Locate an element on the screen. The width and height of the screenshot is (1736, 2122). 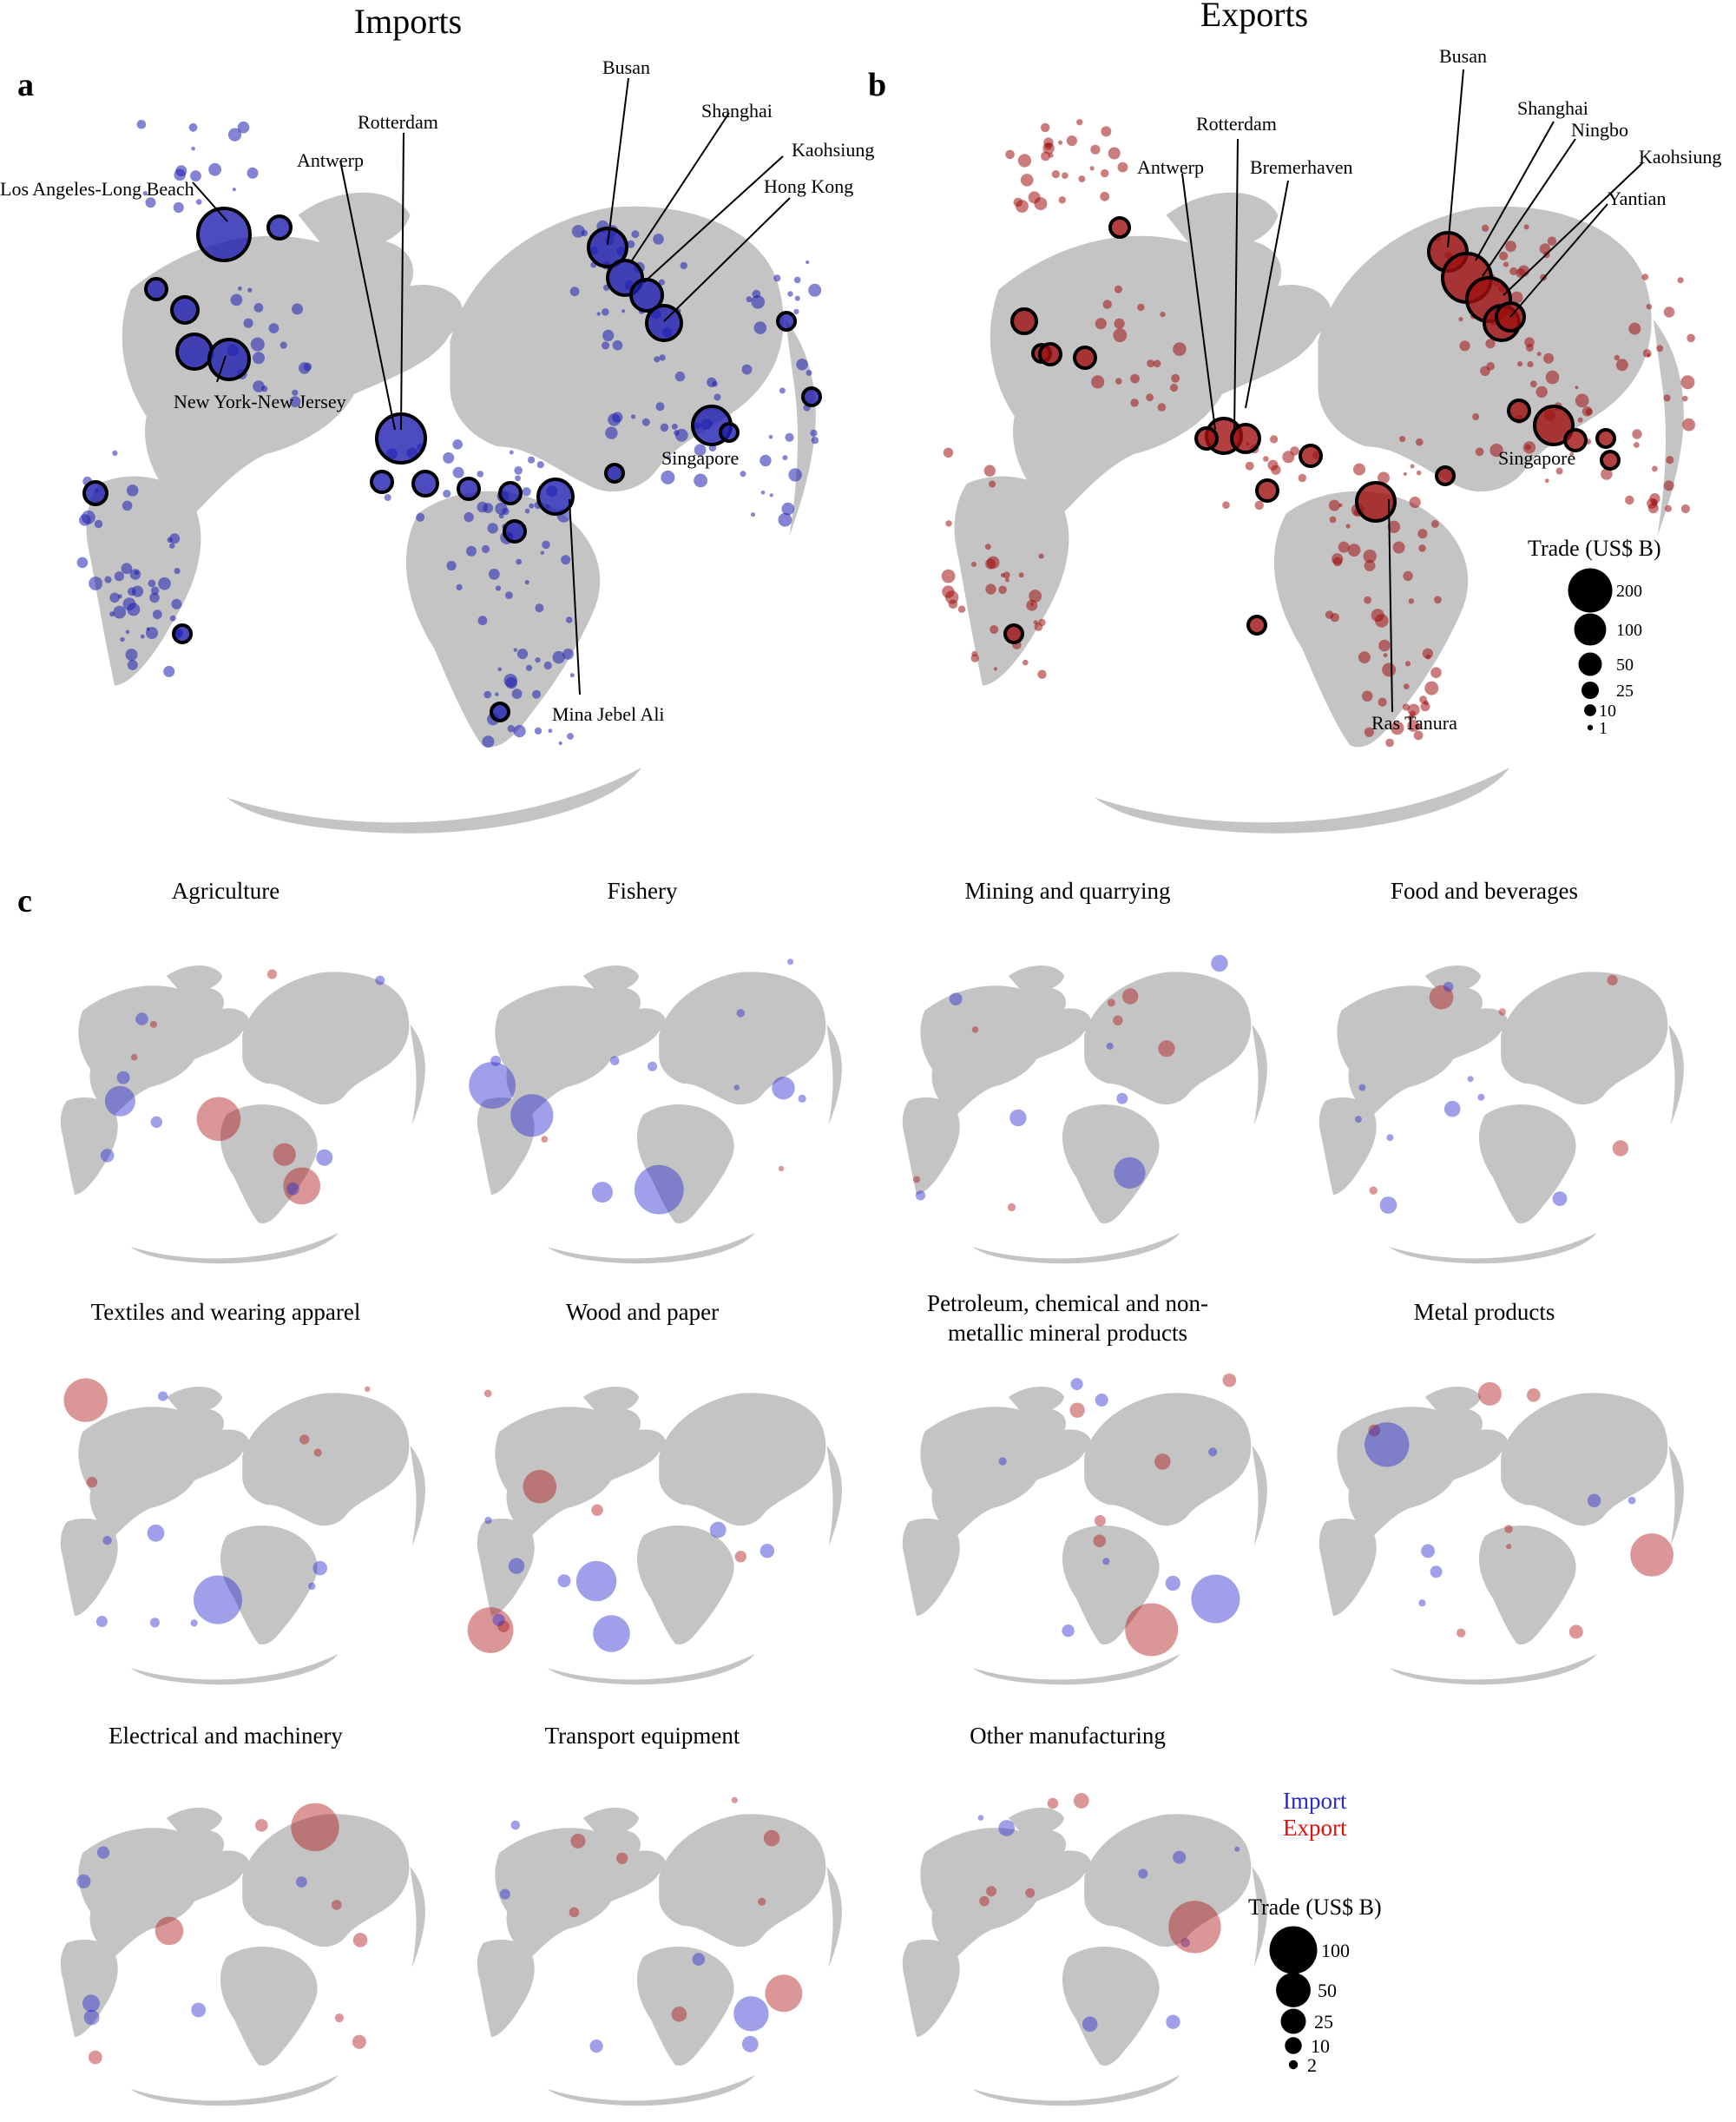
label-b-yantian: Yantian is located at coordinates (1637, 198).